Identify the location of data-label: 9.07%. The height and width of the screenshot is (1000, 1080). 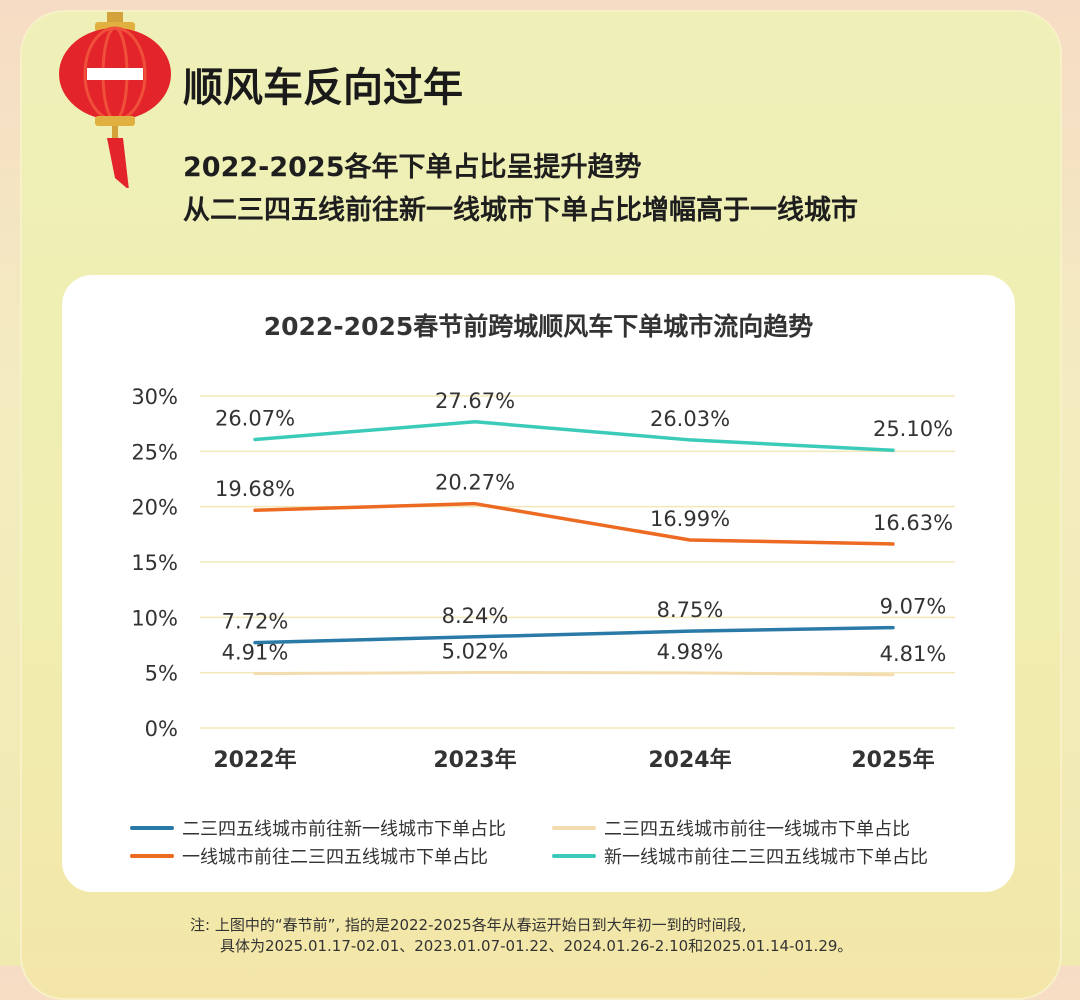
(913, 607).